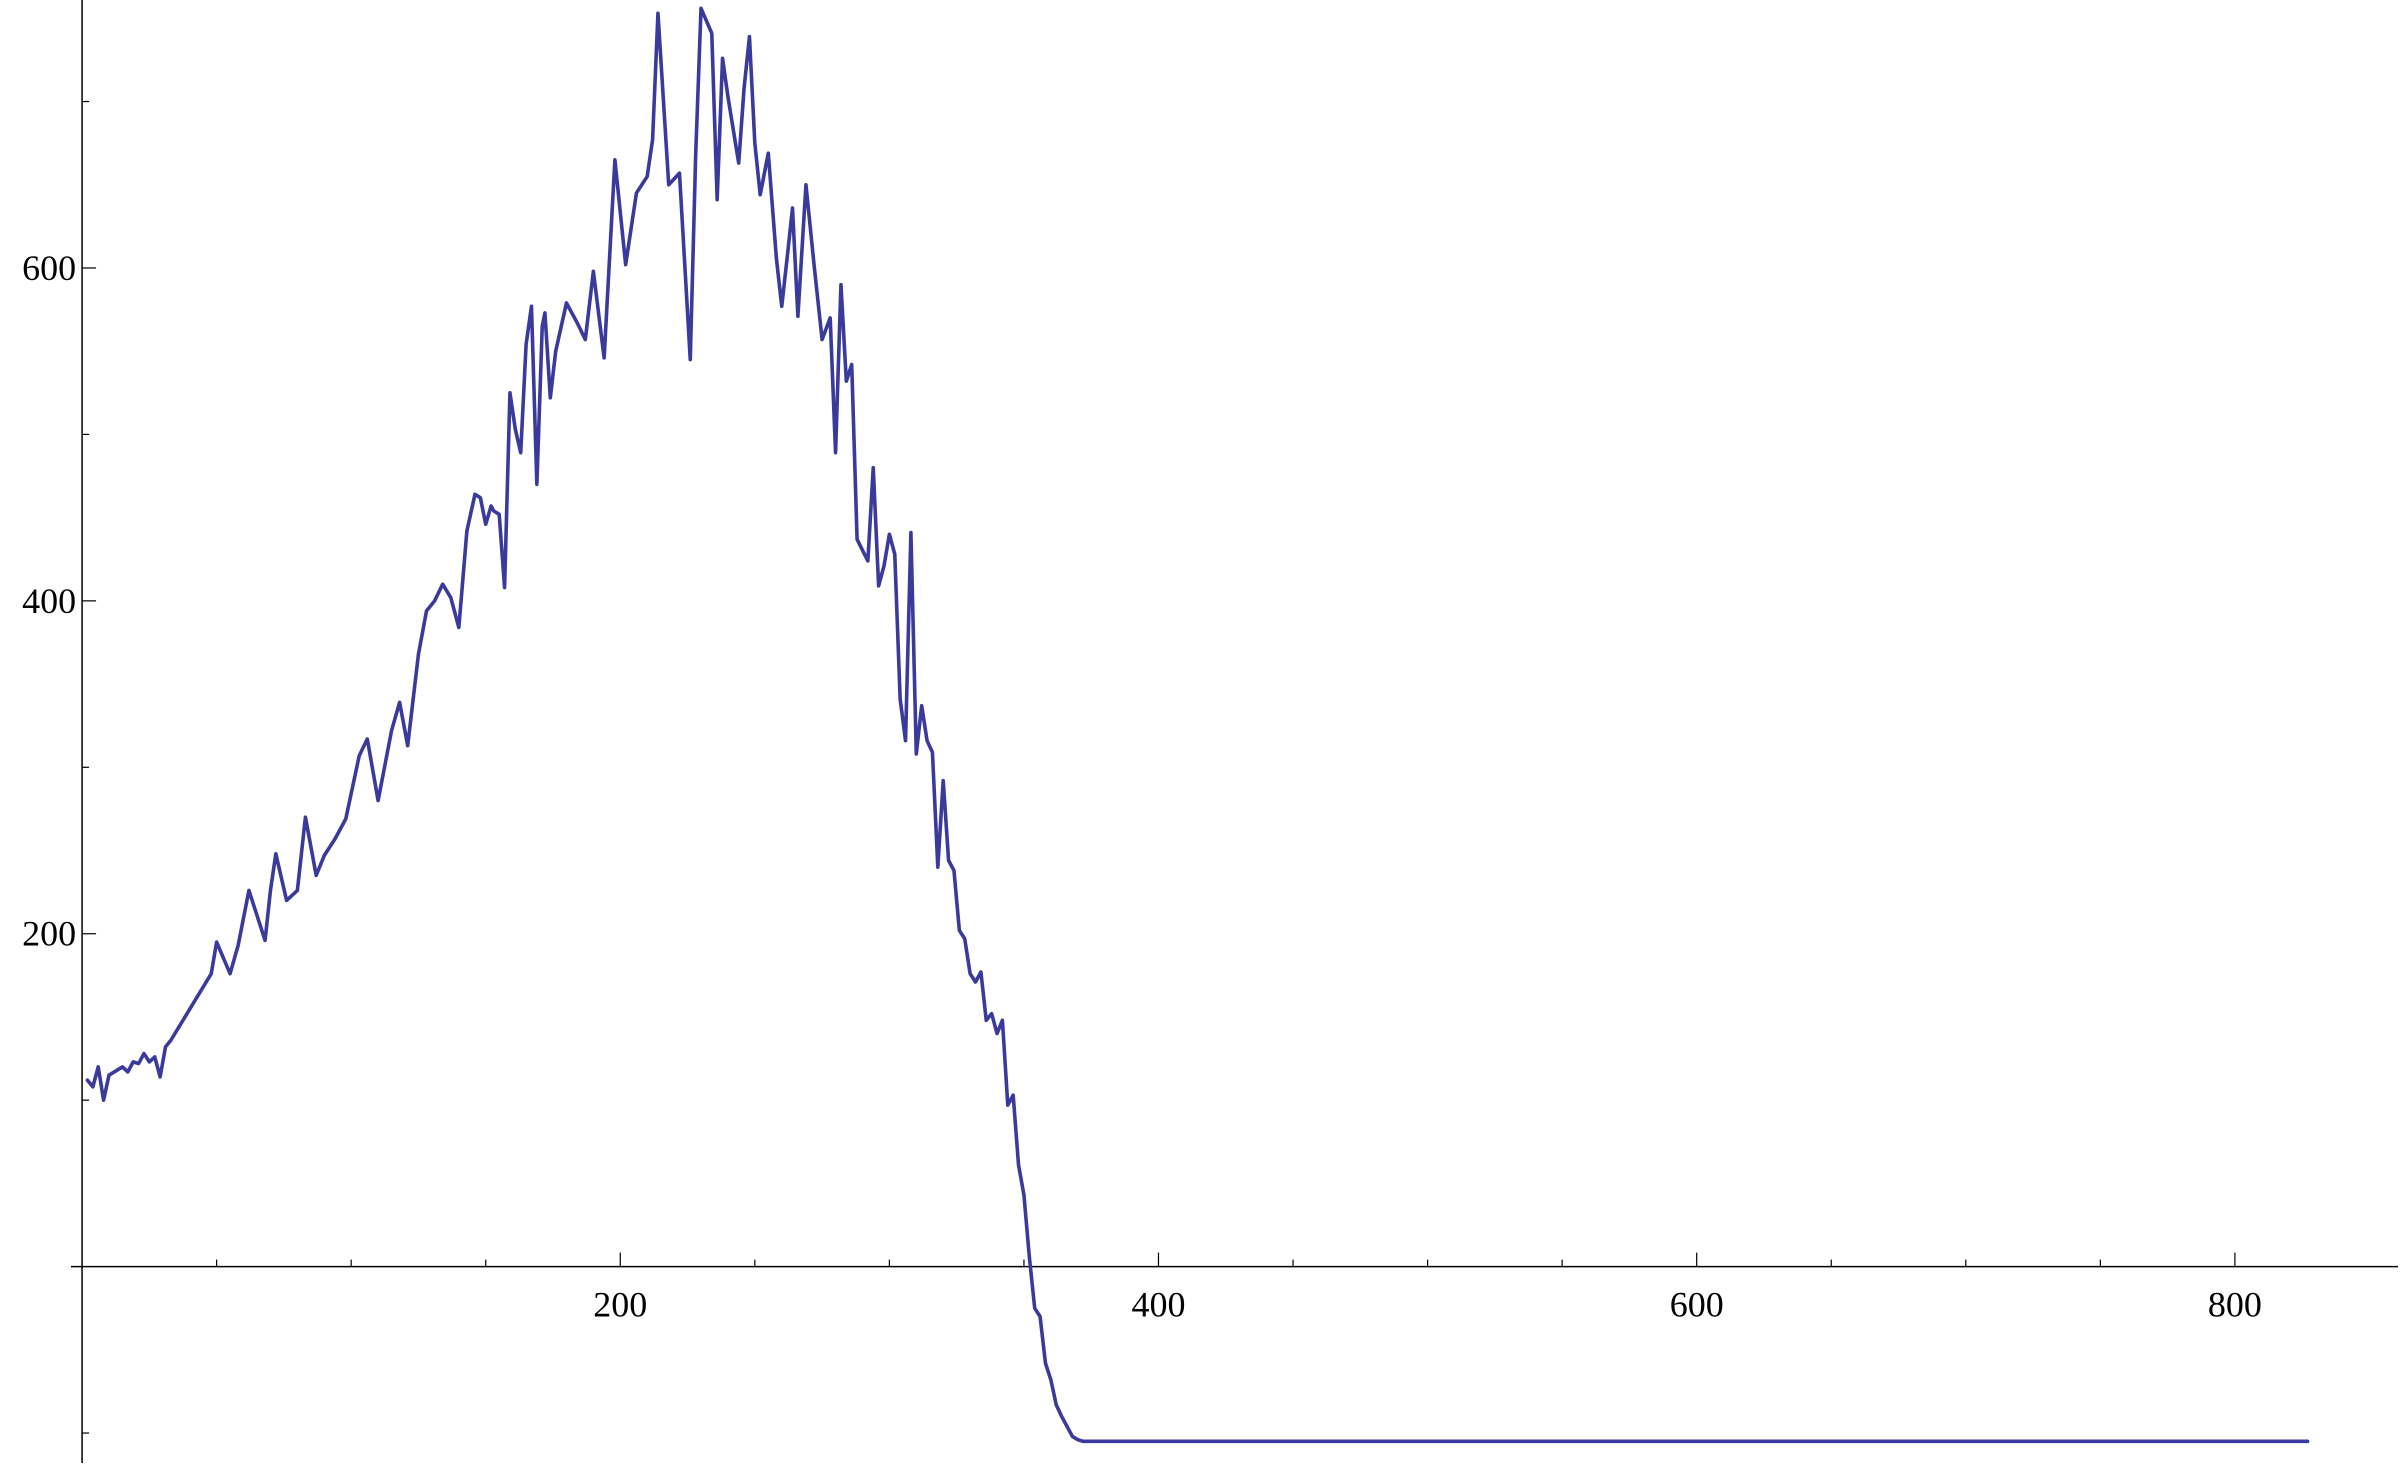  What do you see at coordinates (620, 1305) in the screenshot?
I see `x-tick-label: 200` at bounding box center [620, 1305].